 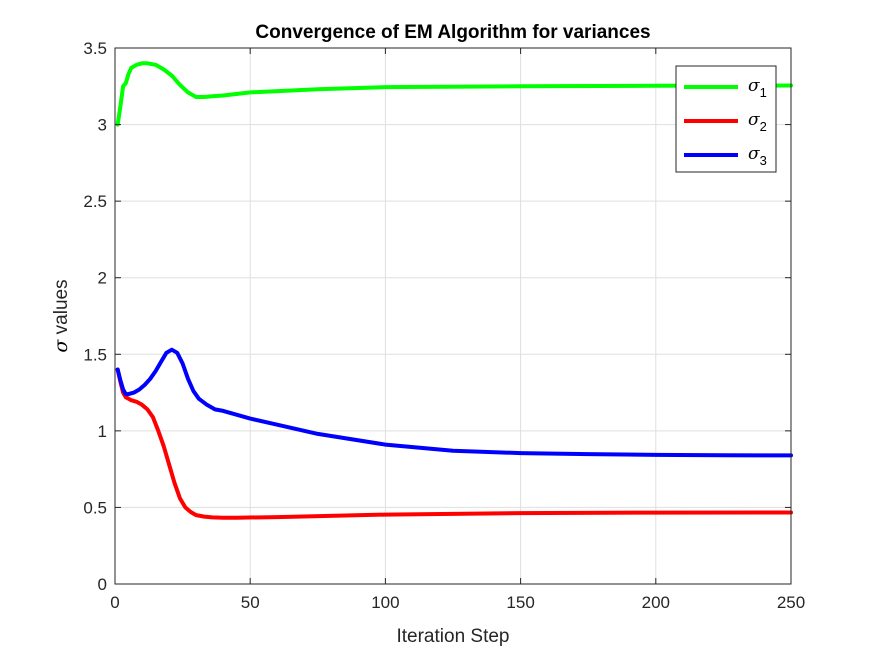 What do you see at coordinates (102, 278) in the screenshot?
I see `y-tick-label: 2` at bounding box center [102, 278].